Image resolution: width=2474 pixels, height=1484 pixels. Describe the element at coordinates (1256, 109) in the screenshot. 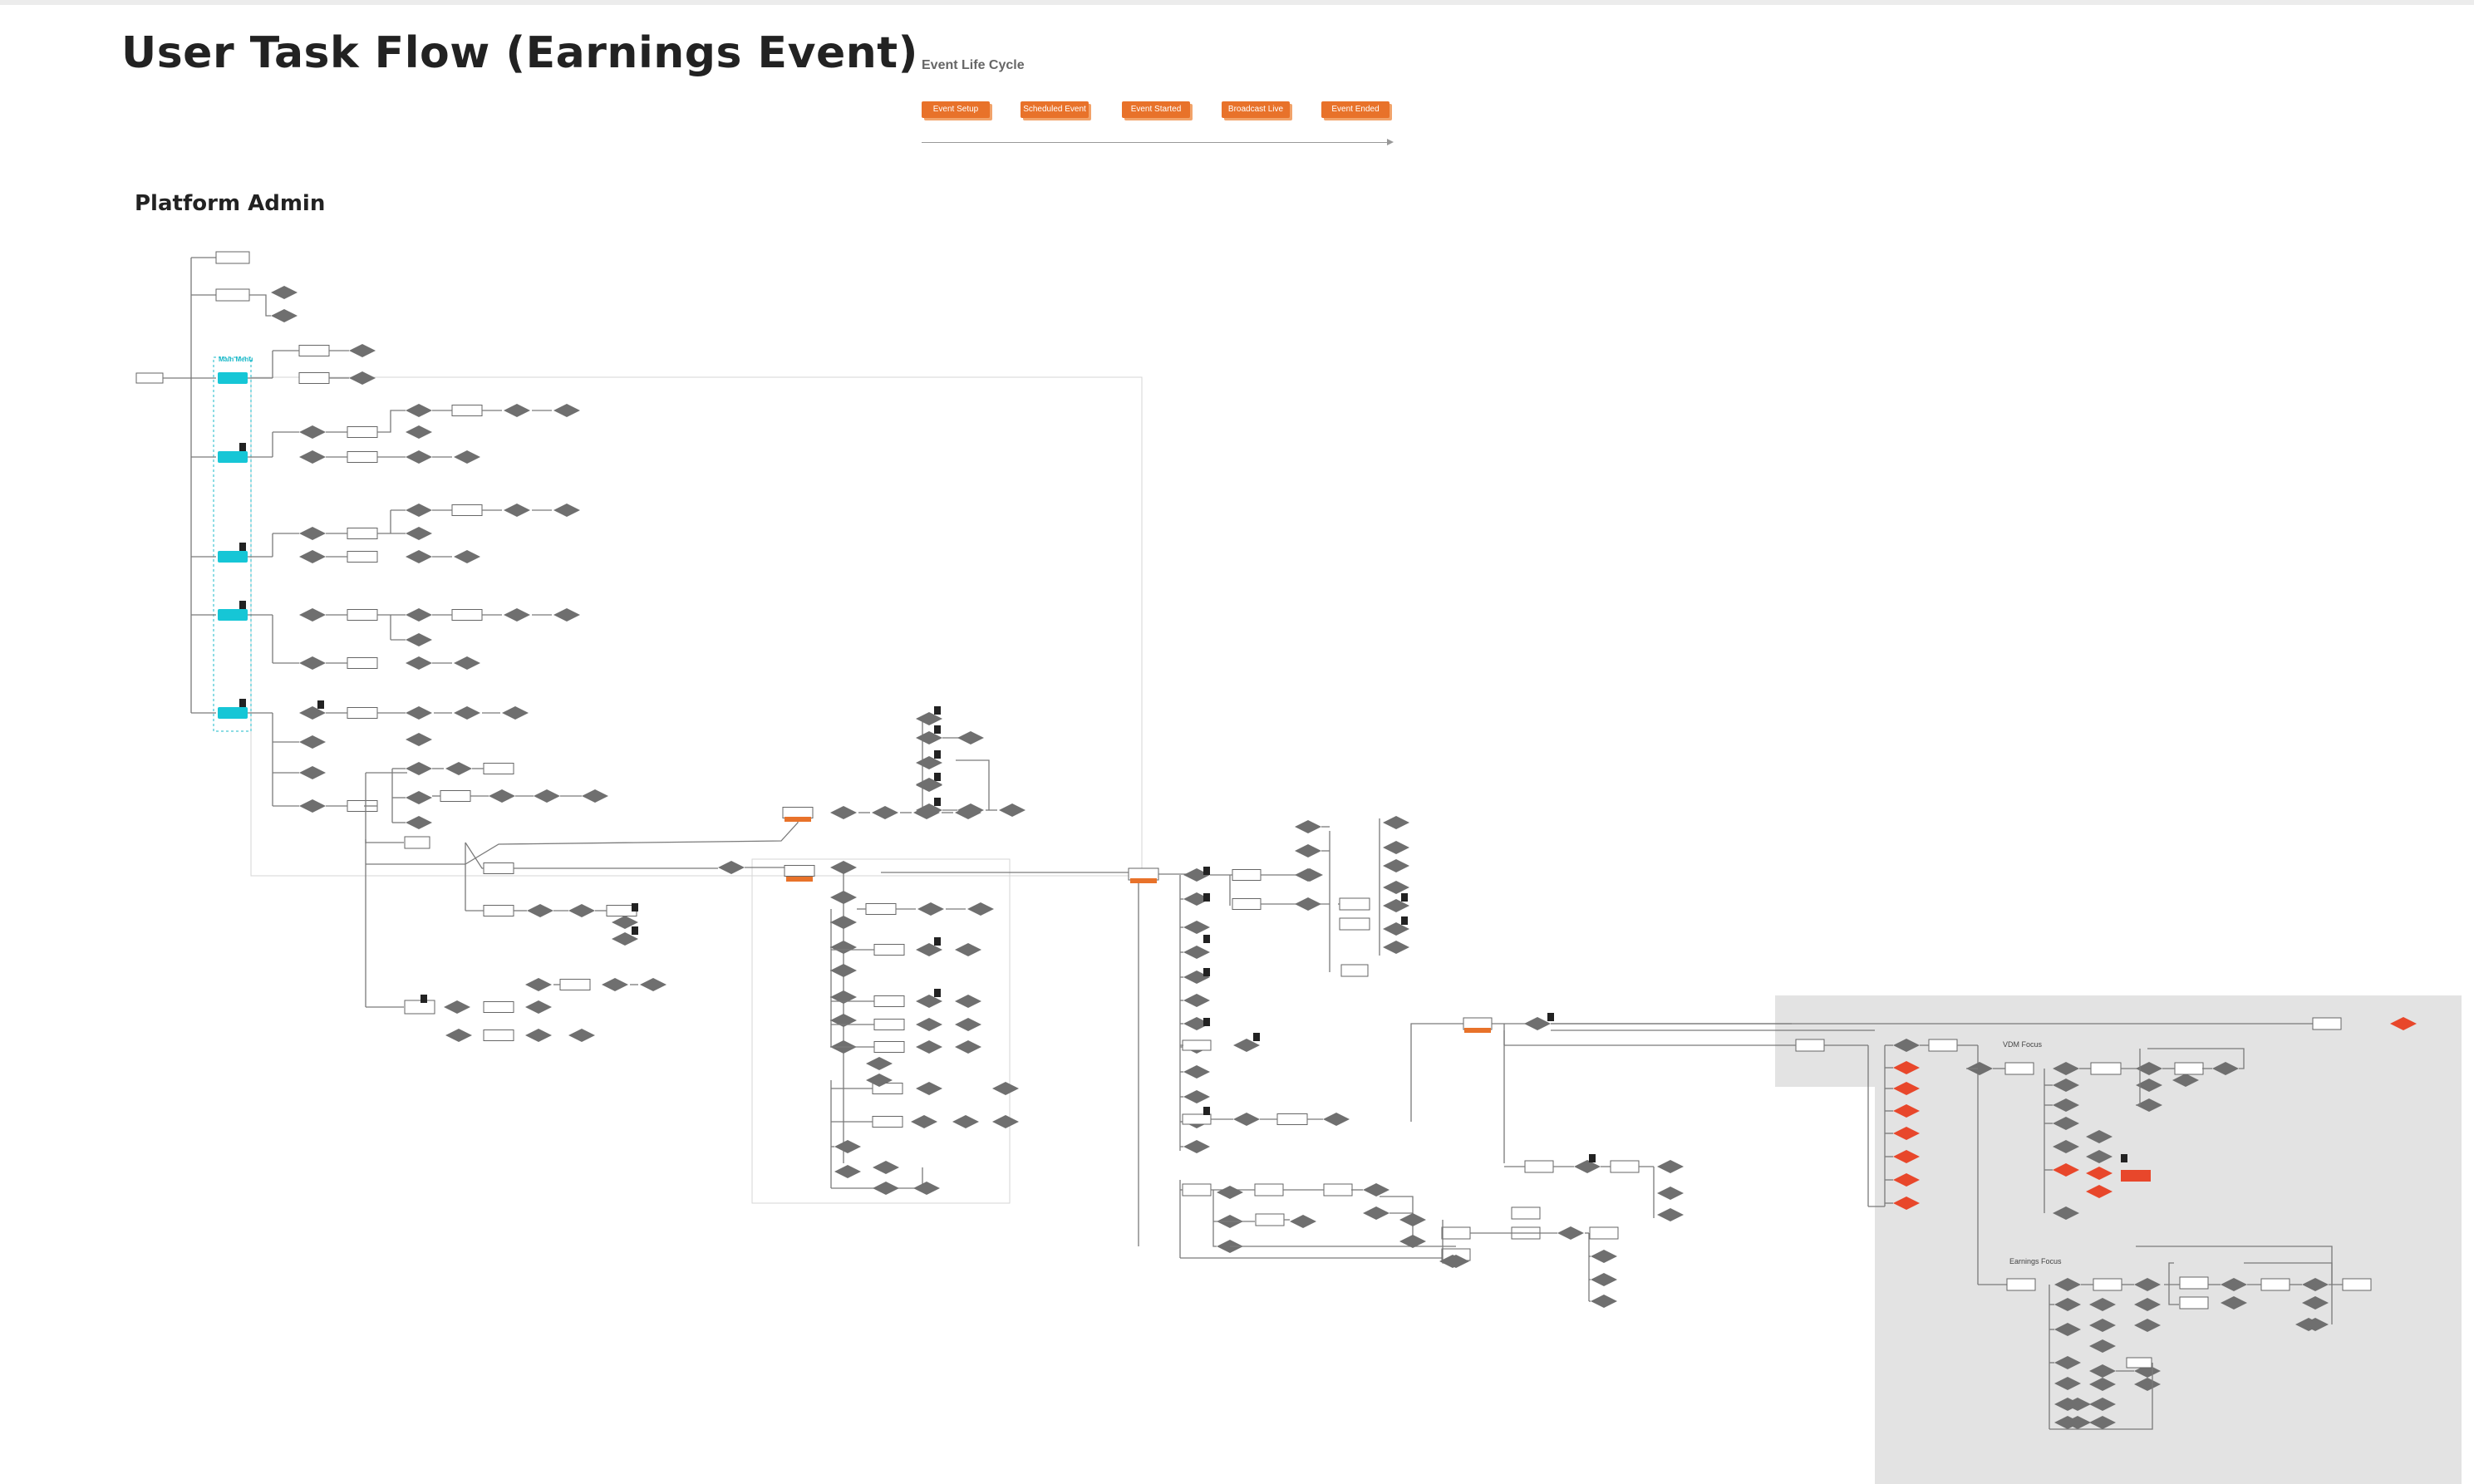

I see `lifecycle-stage-broadcast-live: Broadcast Live` at that location.